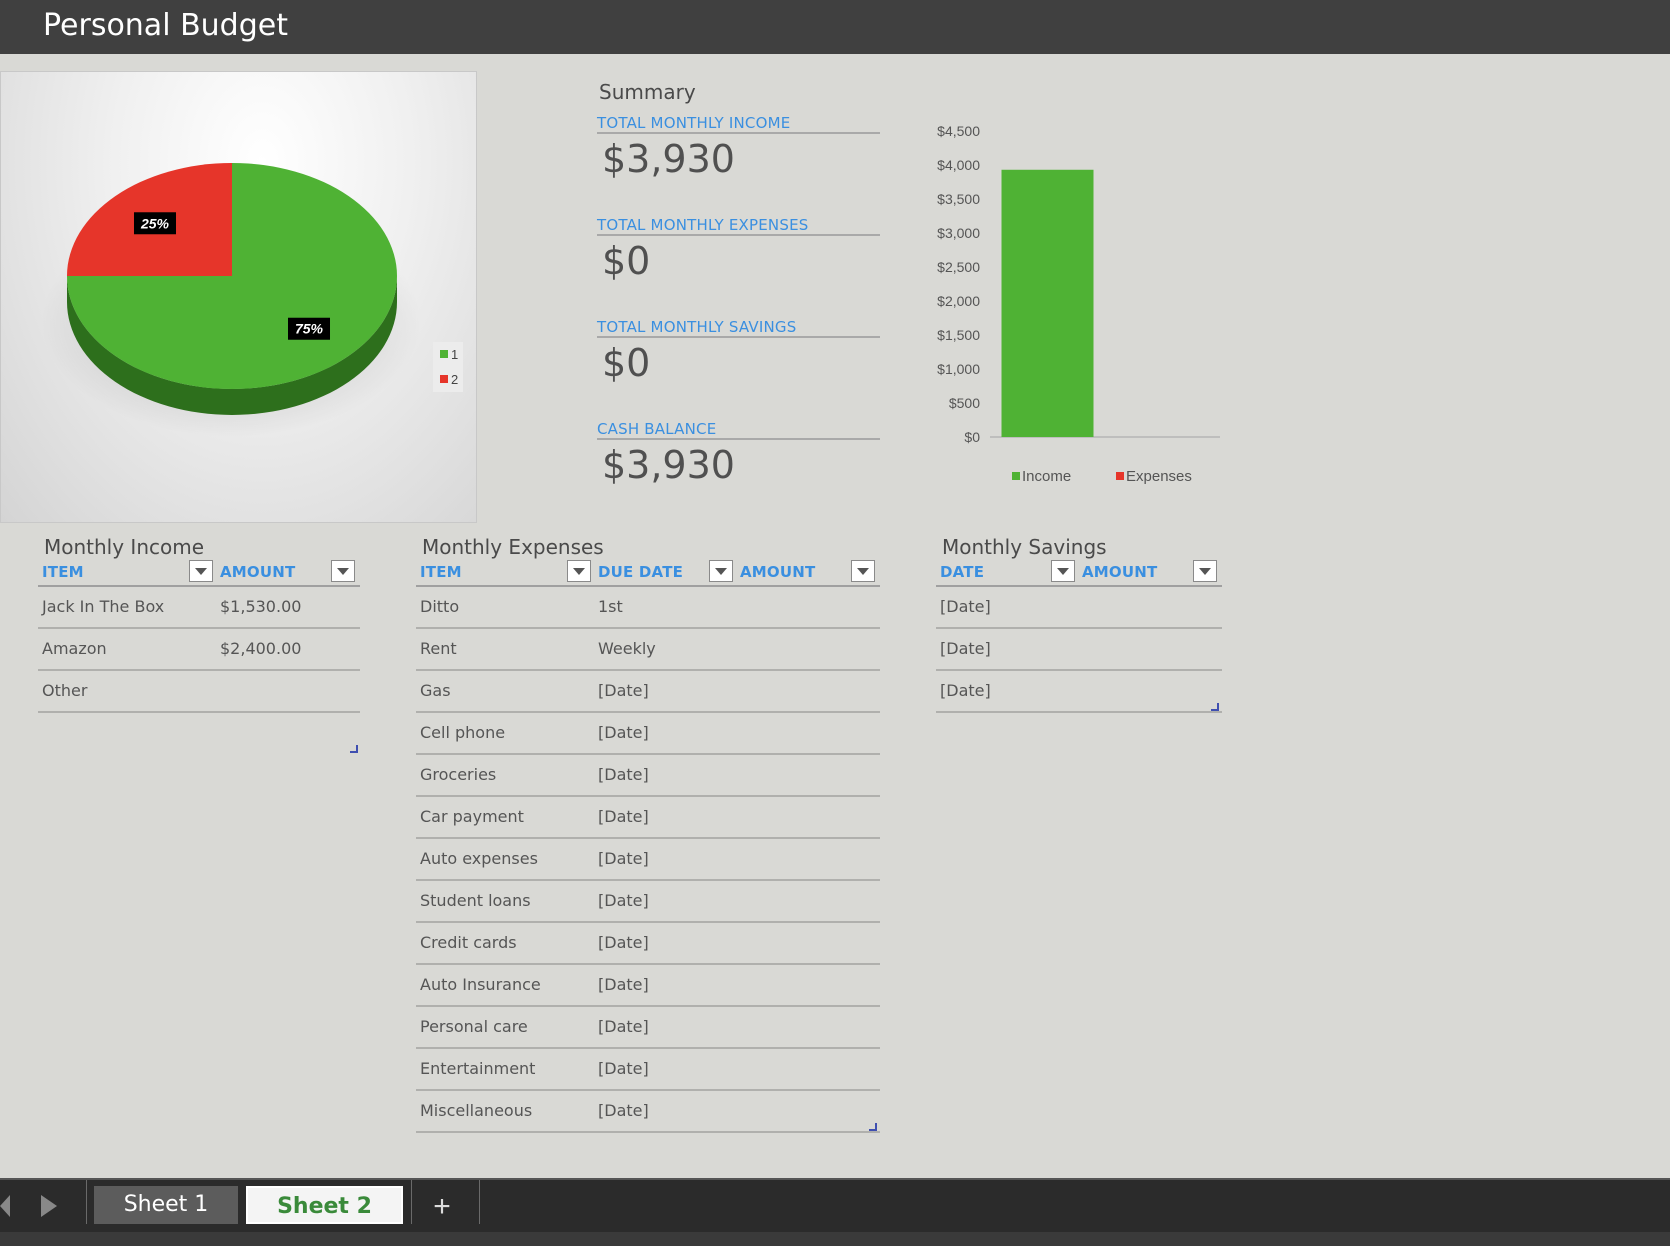  Describe the element at coordinates (1215, 707) in the screenshot. I see `savings-table-resize-handle` at that location.